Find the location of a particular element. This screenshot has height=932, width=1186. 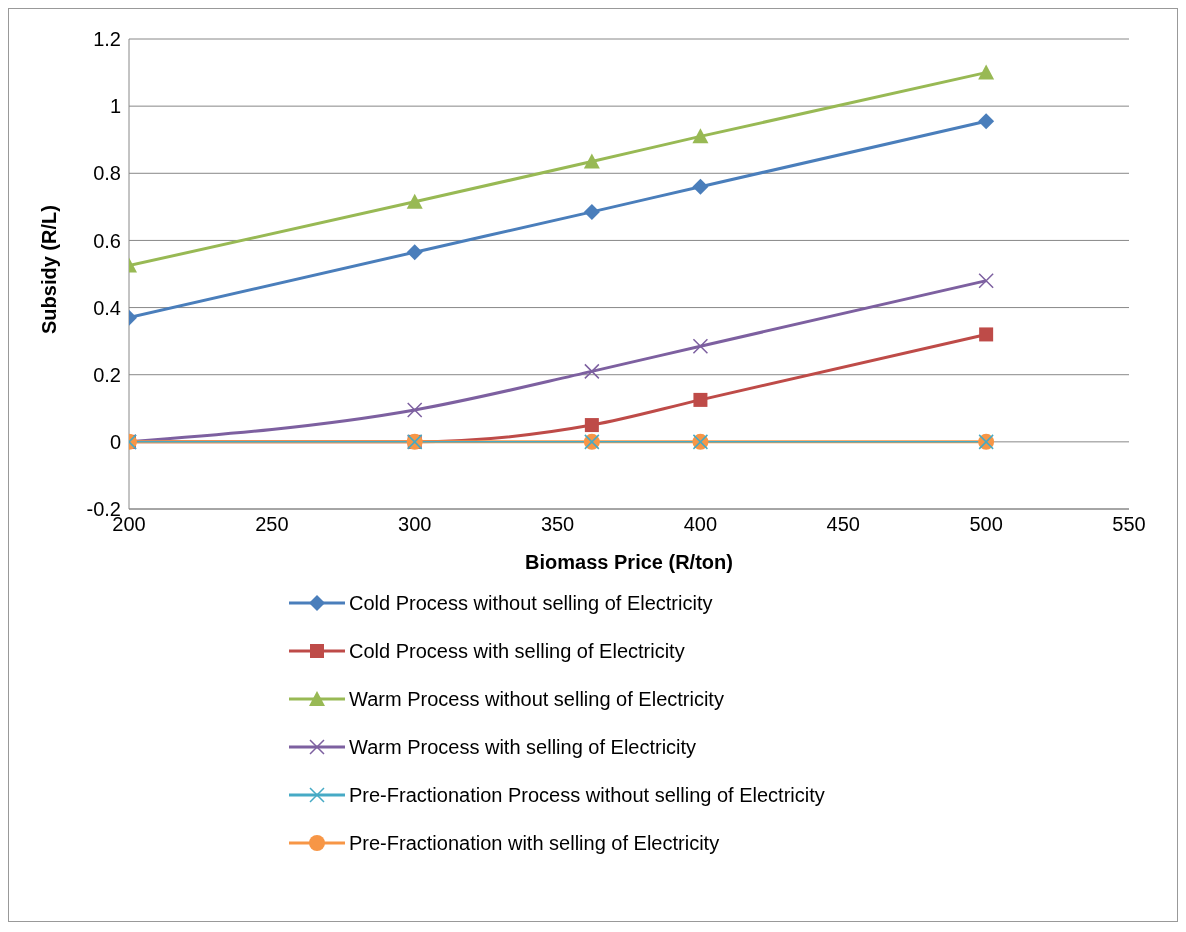

legend-label: Pre-Fractionation with selling of Electricity is located at coordinates (534, 843).